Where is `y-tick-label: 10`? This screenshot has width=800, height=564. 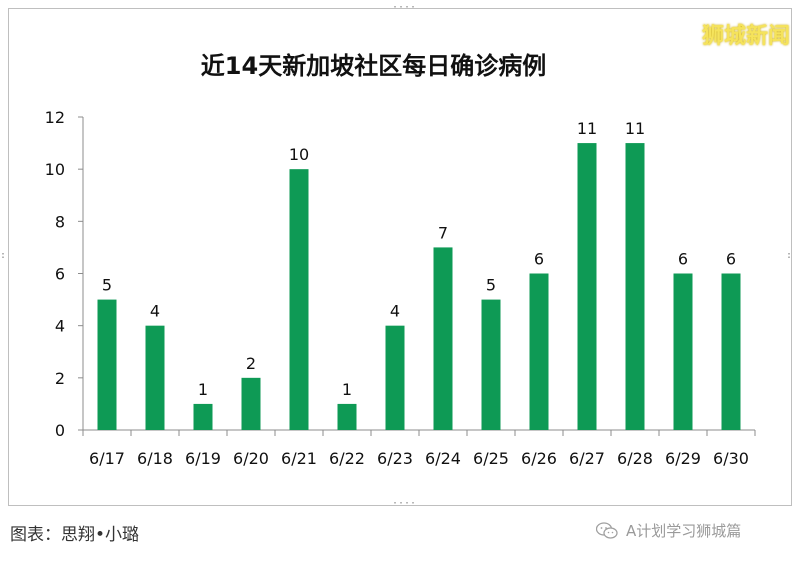 y-tick-label: 10 is located at coordinates (55, 169).